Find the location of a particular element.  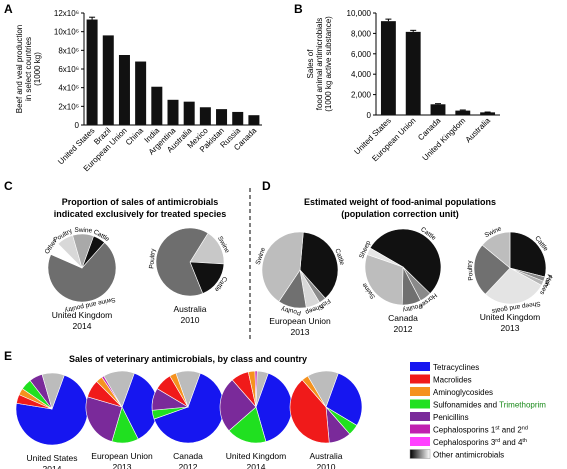

panel-letter-b: B is located at coordinates (298, 9).